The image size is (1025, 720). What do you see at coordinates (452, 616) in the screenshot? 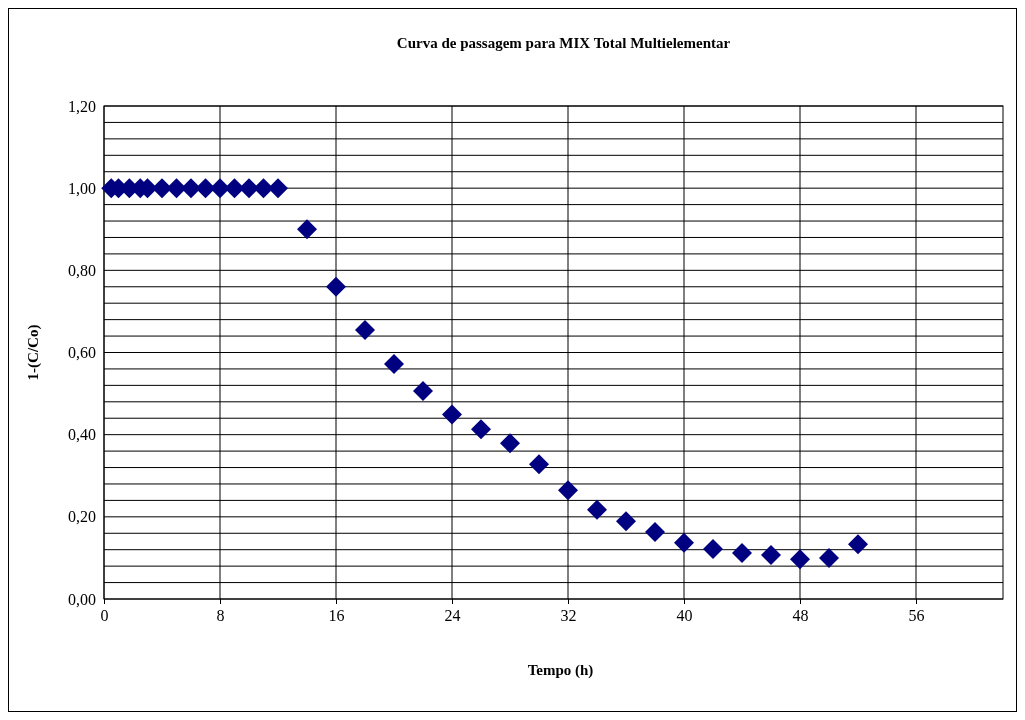
I see `x-tick-label: 24` at bounding box center [452, 616].